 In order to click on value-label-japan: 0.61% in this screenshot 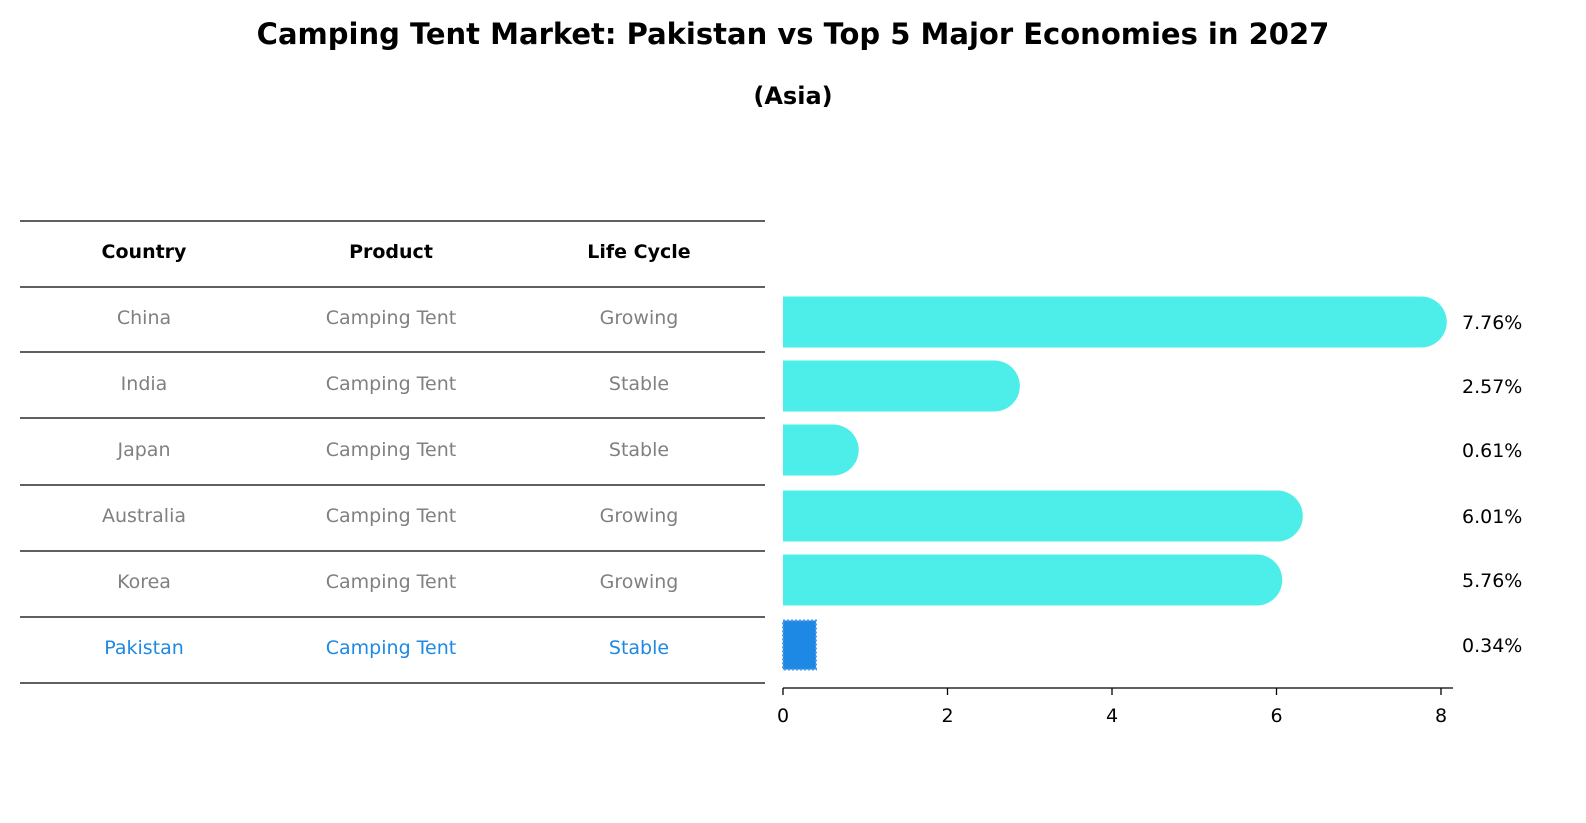, I will do `click(1492, 451)`.